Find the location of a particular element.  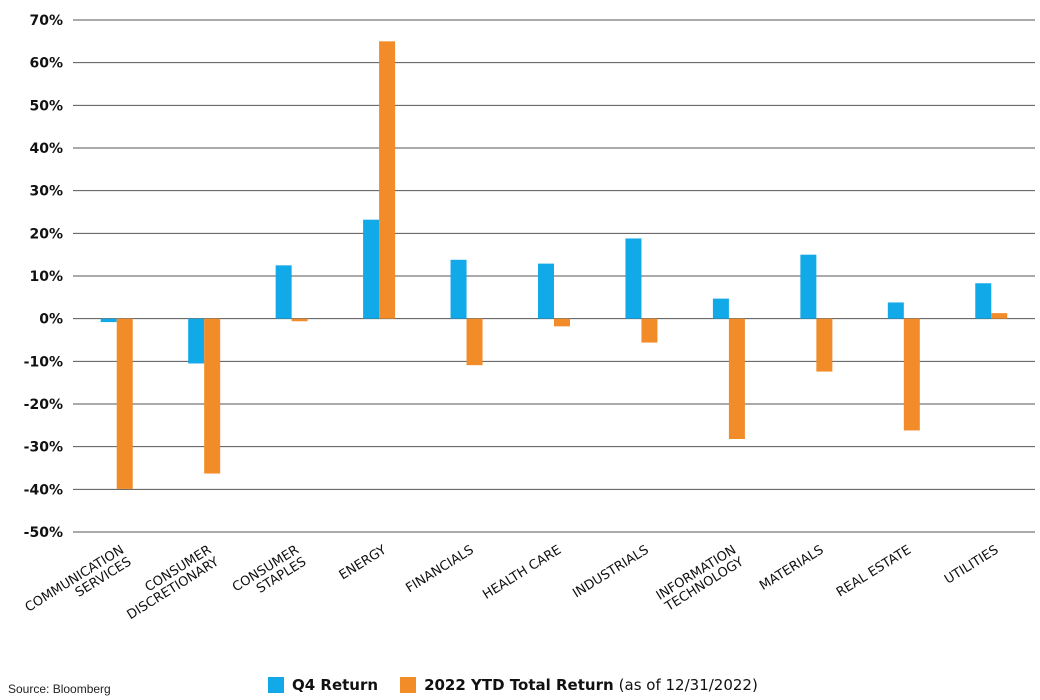

x-tick-label: FINANCIALS is located at coordinates (439, 569).